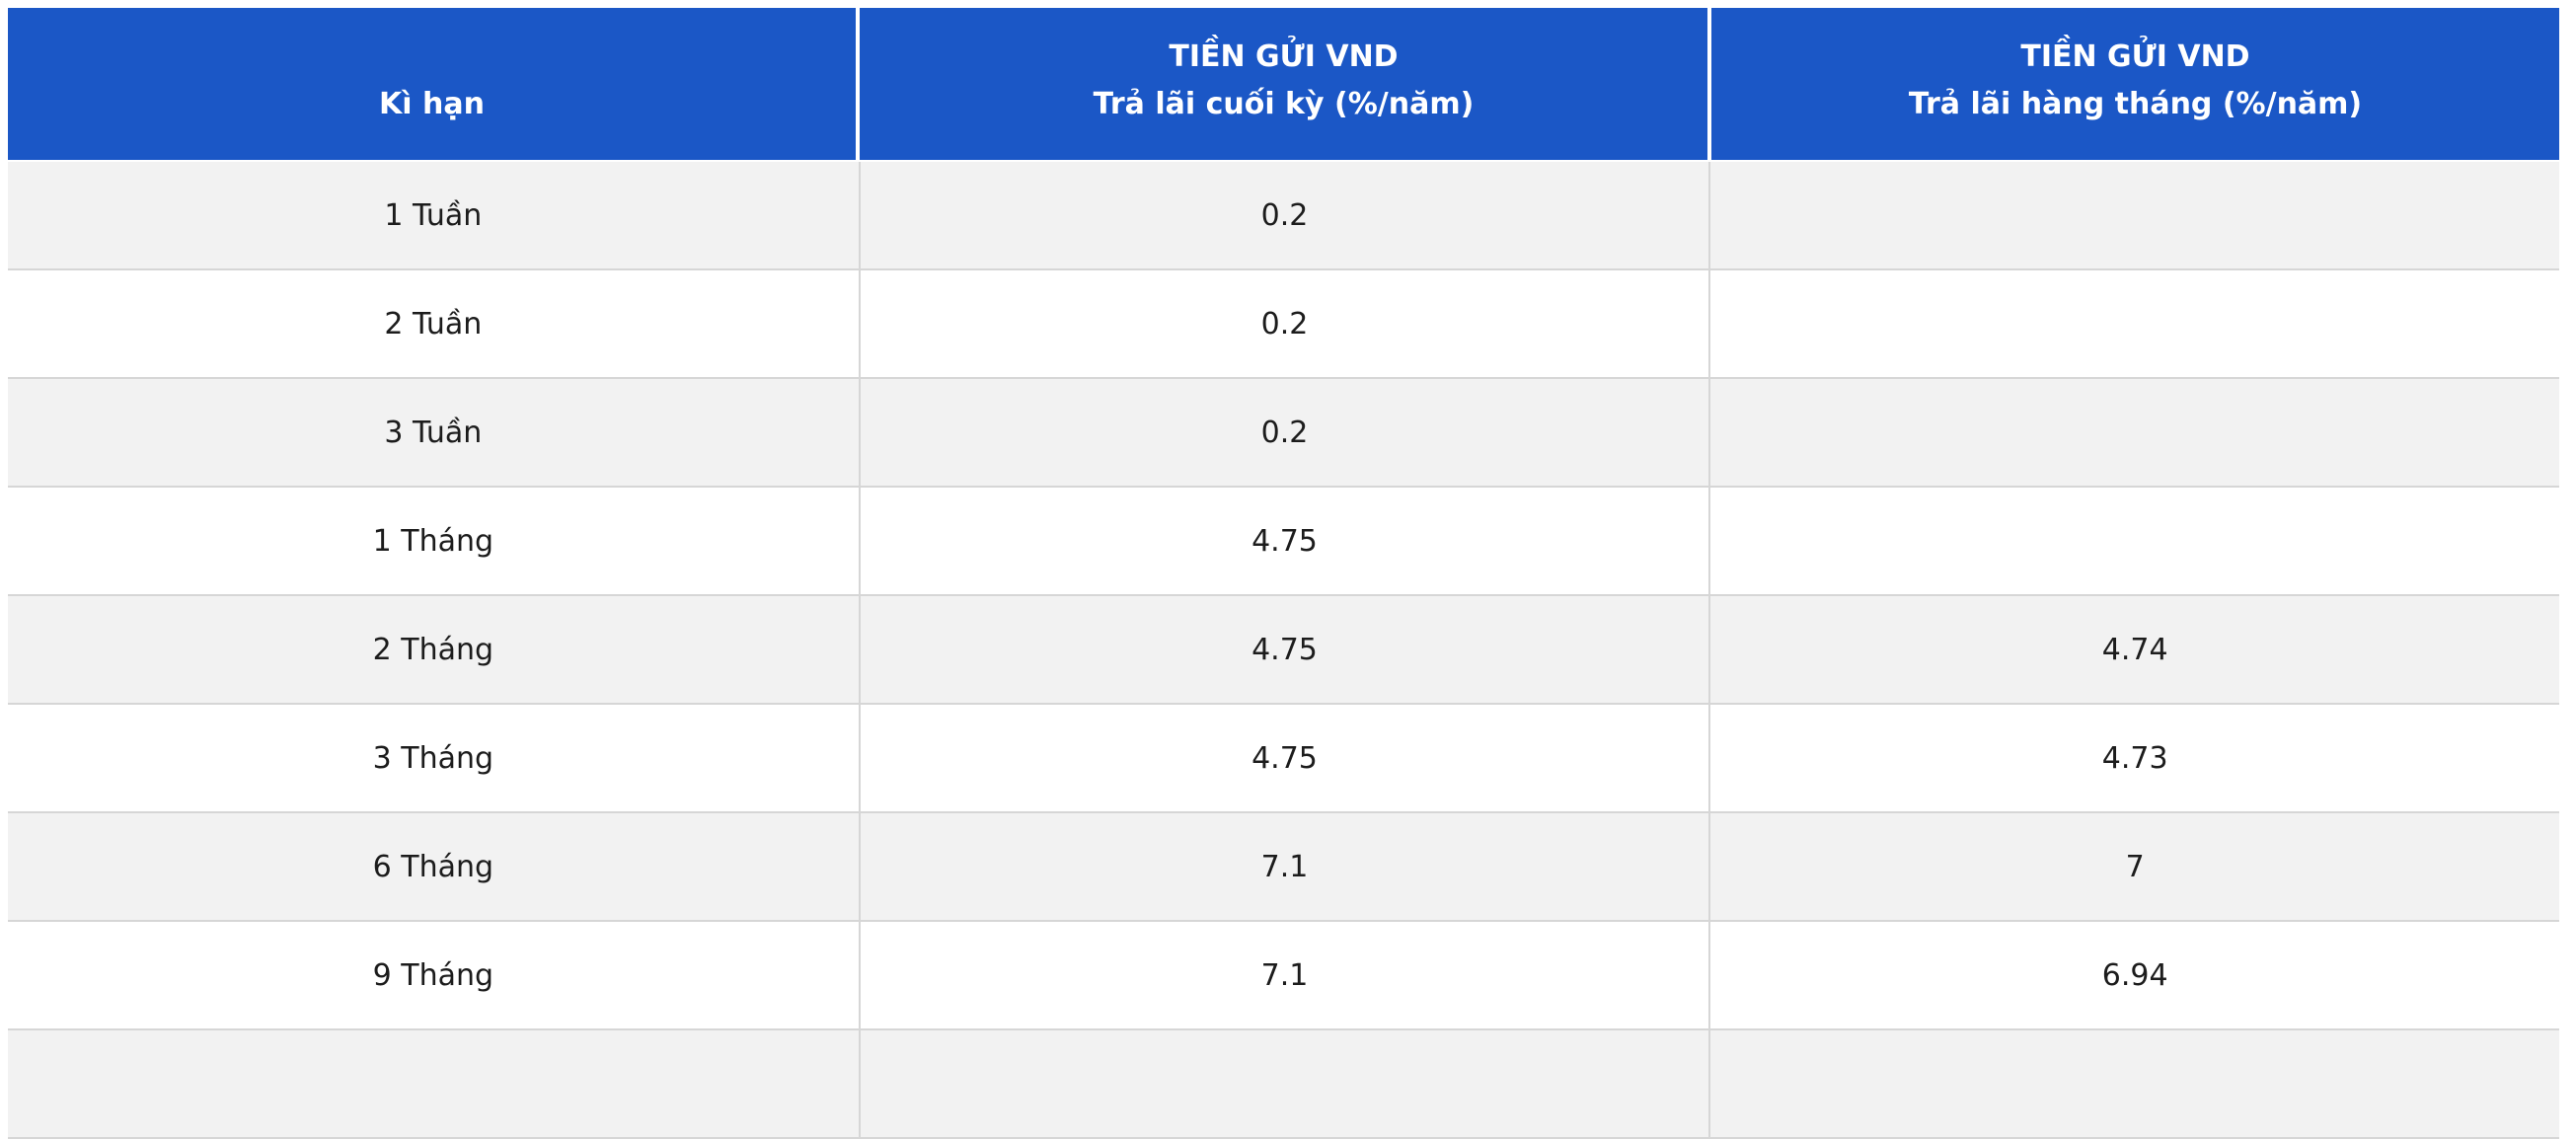  I want to click on table-row: 3 Tháng 4.75 4.73, so click(1284, 759).